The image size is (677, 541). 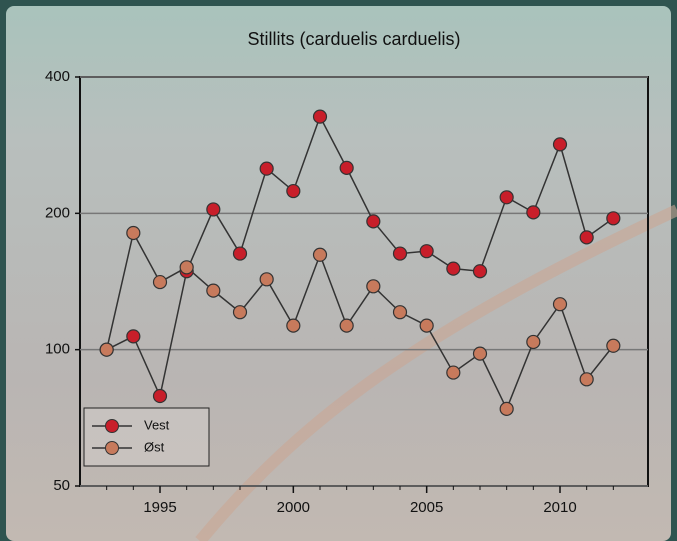 What do you see at coordinates (353, 39) in the screenshot?
I see `chart-title: Stillits (carduelis carduelis)` at bounding box center [353, 39].